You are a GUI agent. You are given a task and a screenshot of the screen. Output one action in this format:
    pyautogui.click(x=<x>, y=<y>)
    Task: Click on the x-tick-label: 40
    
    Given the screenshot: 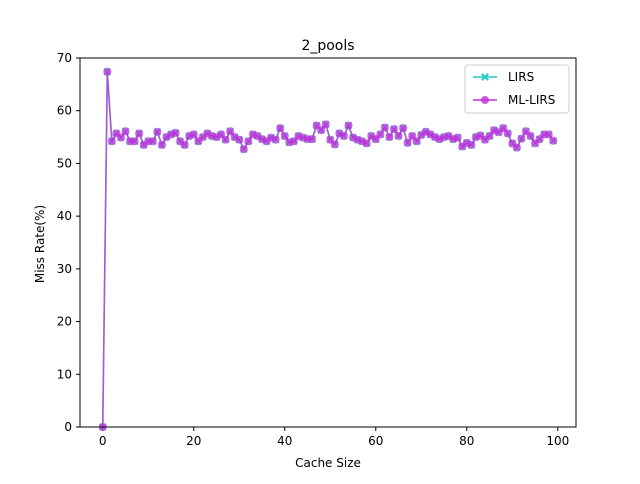 What is the action you would take?
    pyautogui.click(x=284, y=441)
    